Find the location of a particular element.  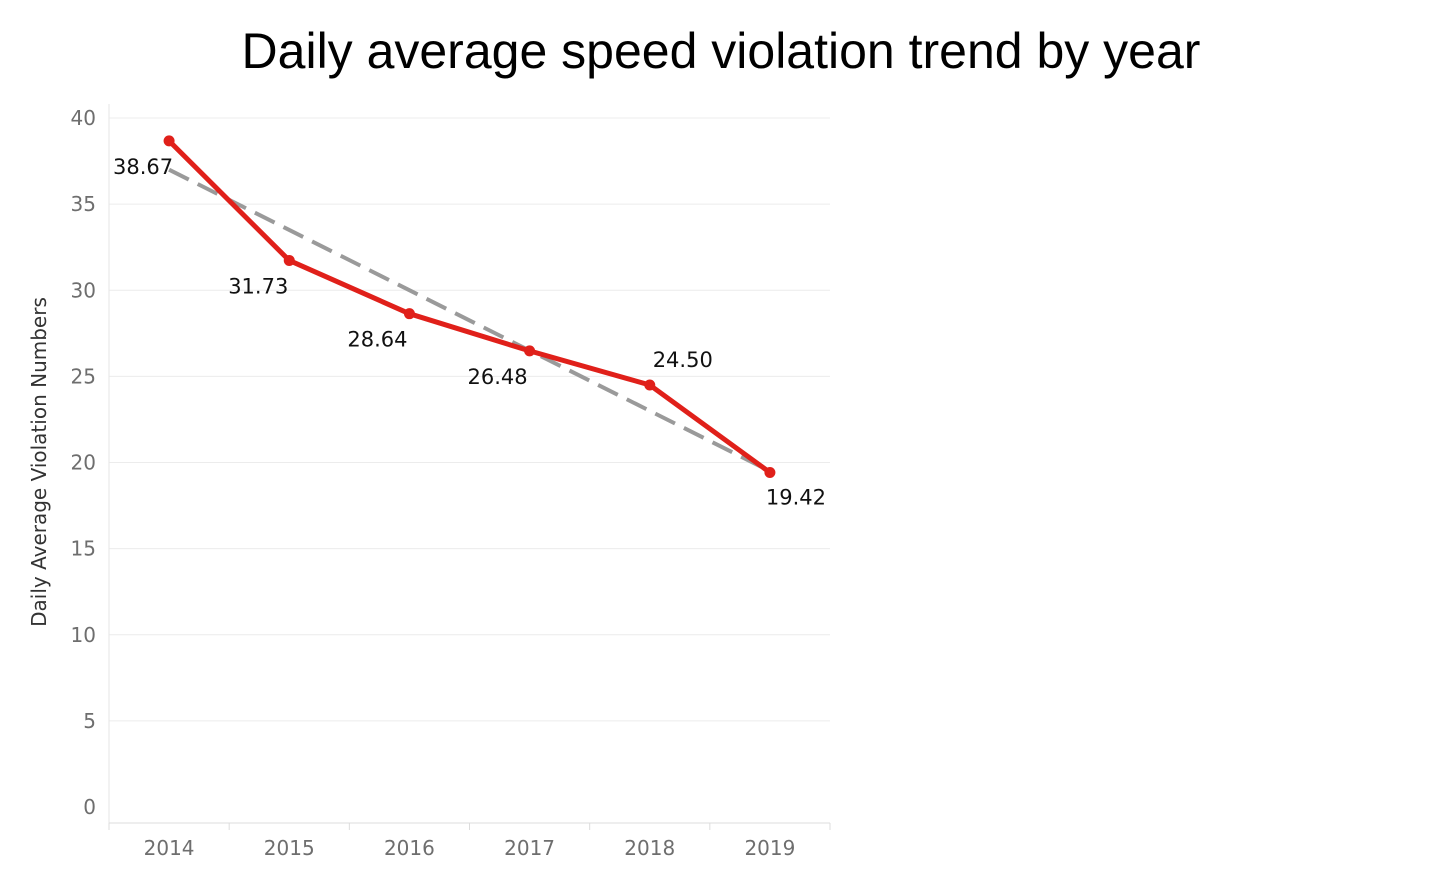

data-label: 24.50 is located at coordinates (683, 360).